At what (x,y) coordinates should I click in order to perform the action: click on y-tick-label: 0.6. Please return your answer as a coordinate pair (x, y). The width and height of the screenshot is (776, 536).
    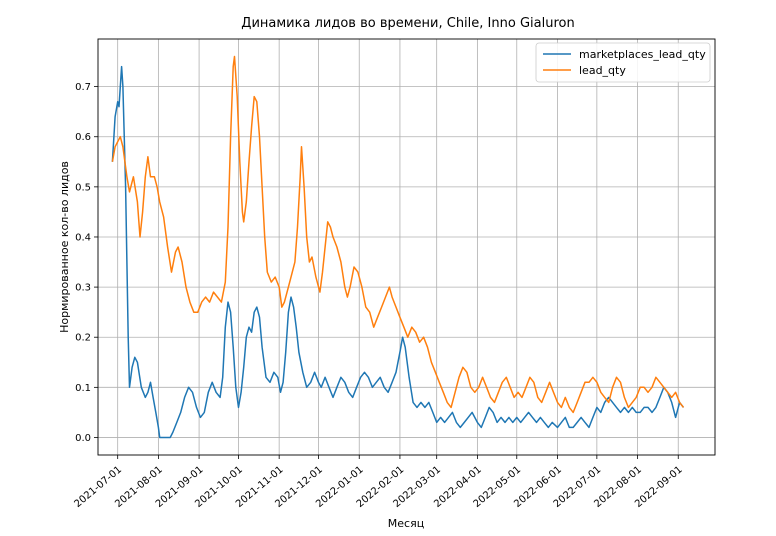
    Looking at the image, I should click on (83, 137).